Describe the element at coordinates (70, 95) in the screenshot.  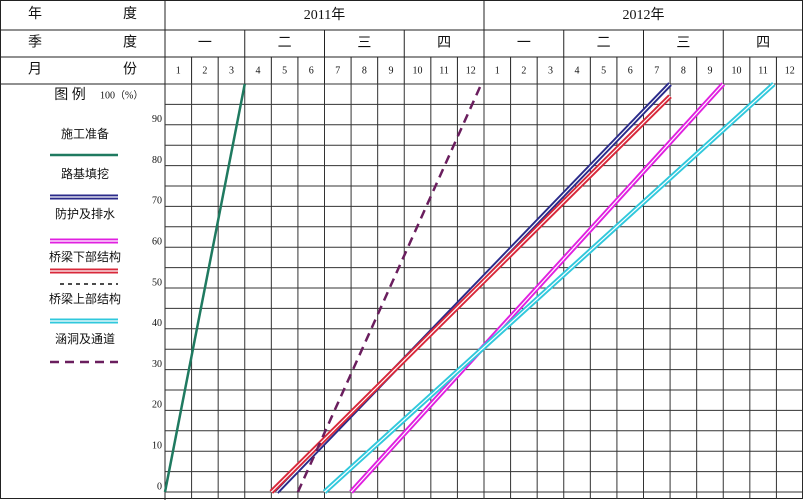
I see `legend-title: 图 例` at that location.